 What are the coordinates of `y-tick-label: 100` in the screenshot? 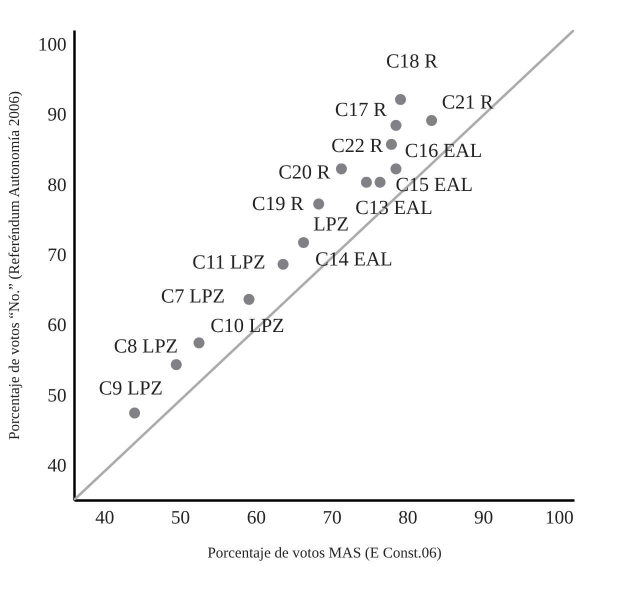 It's located at (52, 45).